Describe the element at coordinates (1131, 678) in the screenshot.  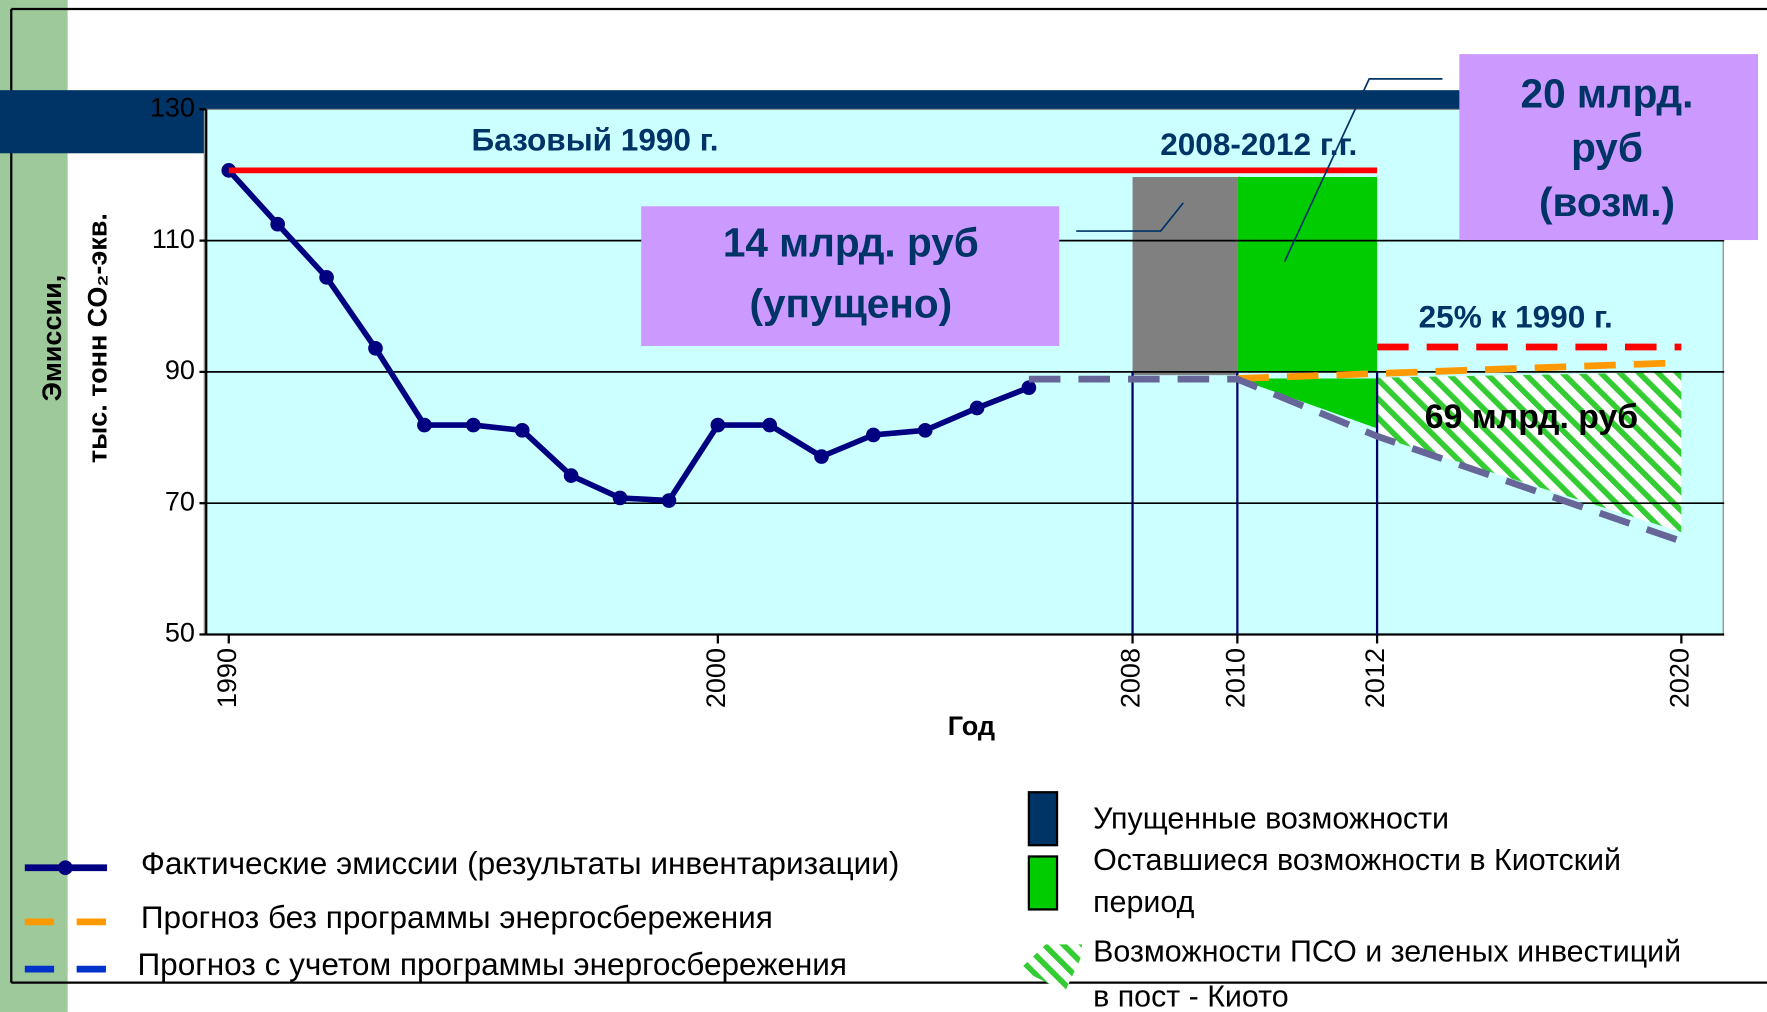
I see `x-tick-label: 2008` at that location.